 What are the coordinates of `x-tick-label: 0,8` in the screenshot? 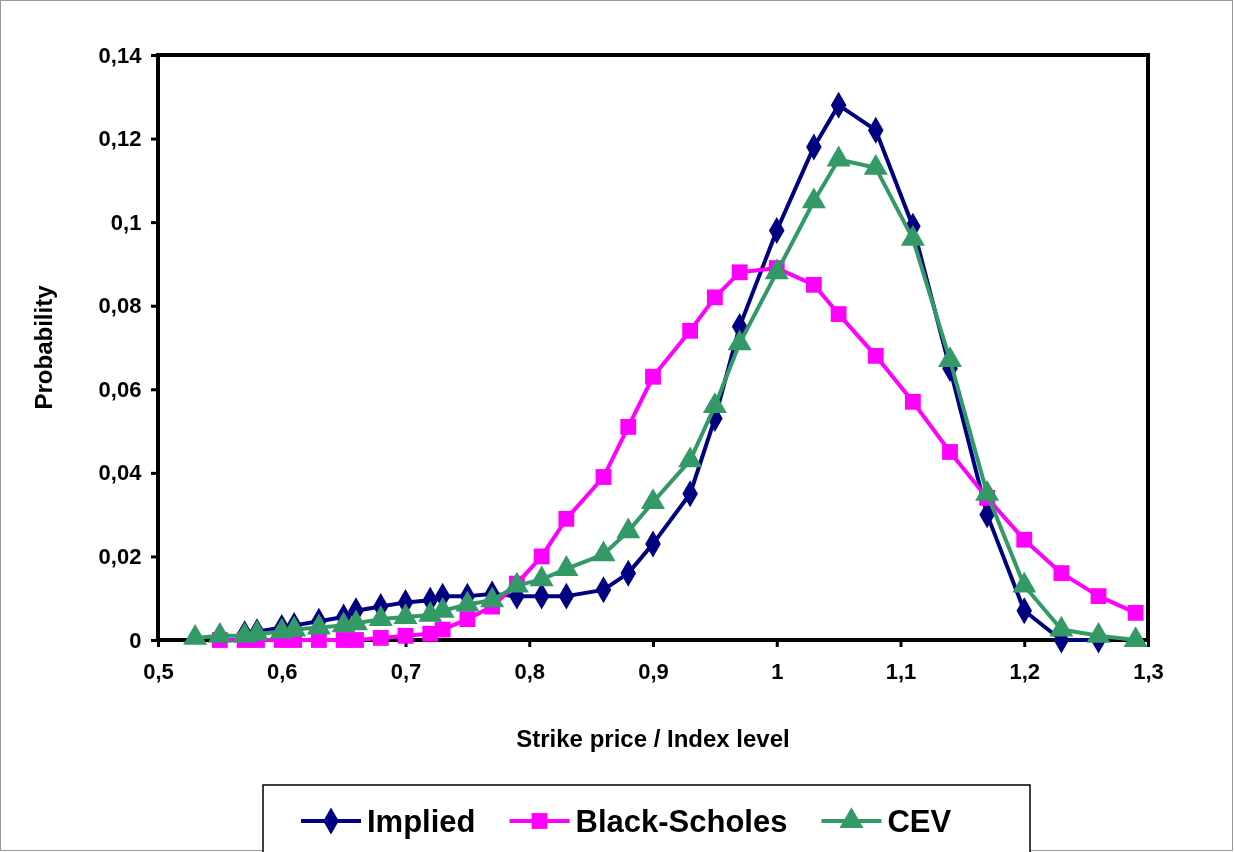 It's located at (530, 671).